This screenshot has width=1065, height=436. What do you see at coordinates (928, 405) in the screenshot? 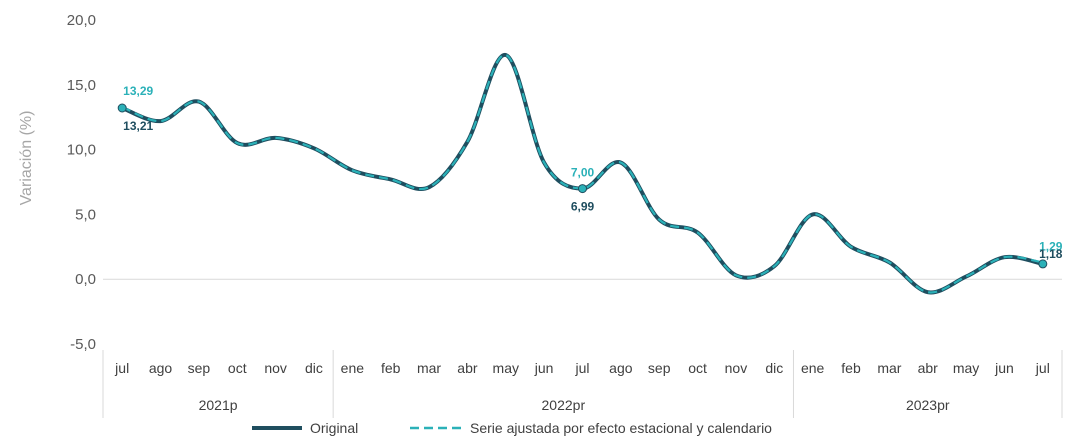
I see `year-group-label: 2023pr` at bounding box center [928, 405].